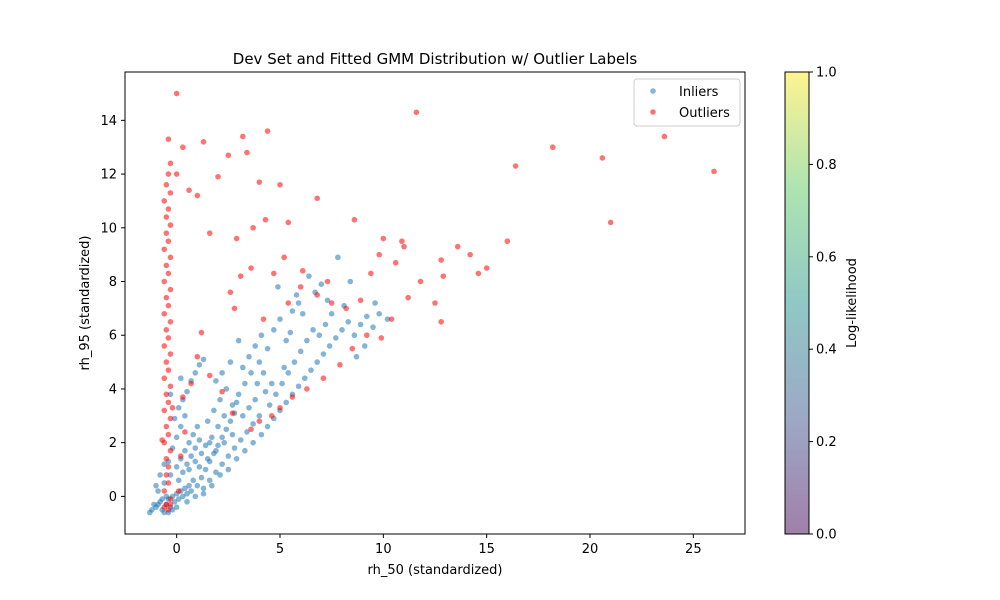  Describe the element at coordinates (85, 302) in the screenshot. I see `y-axis-label: rh_95 (standardized)` at that location.